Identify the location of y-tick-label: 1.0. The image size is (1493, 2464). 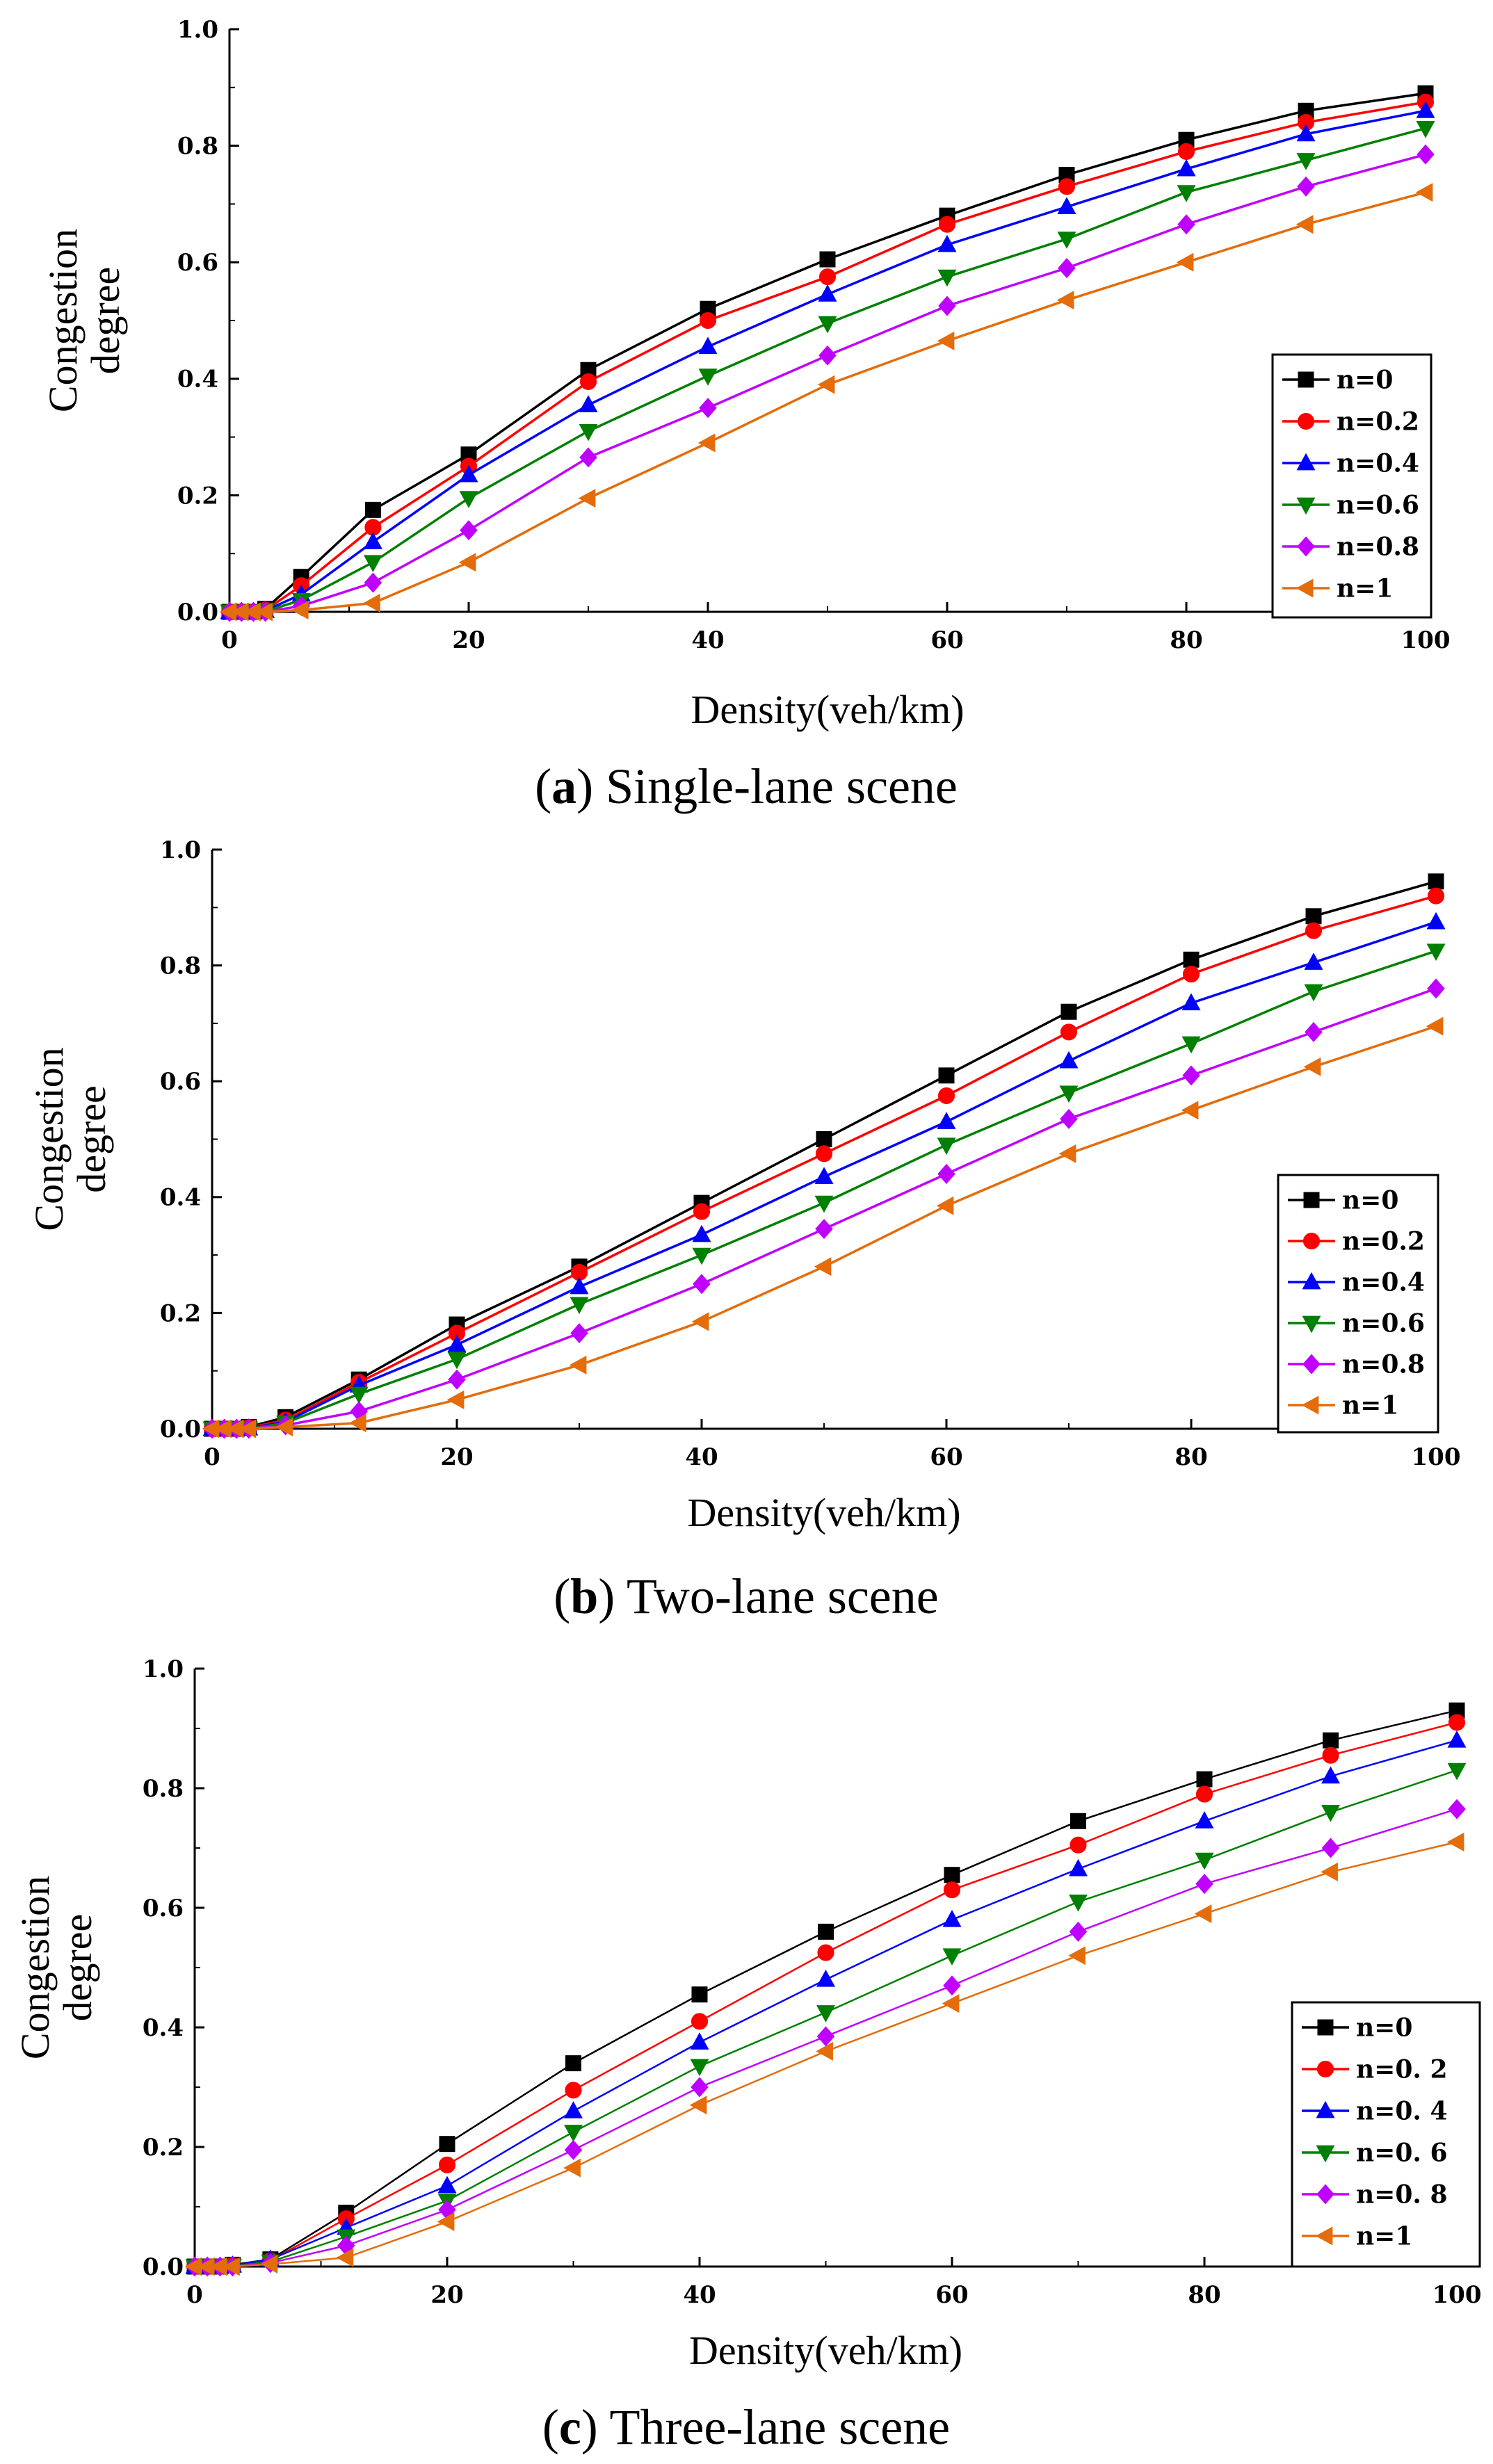
(163, 1669).